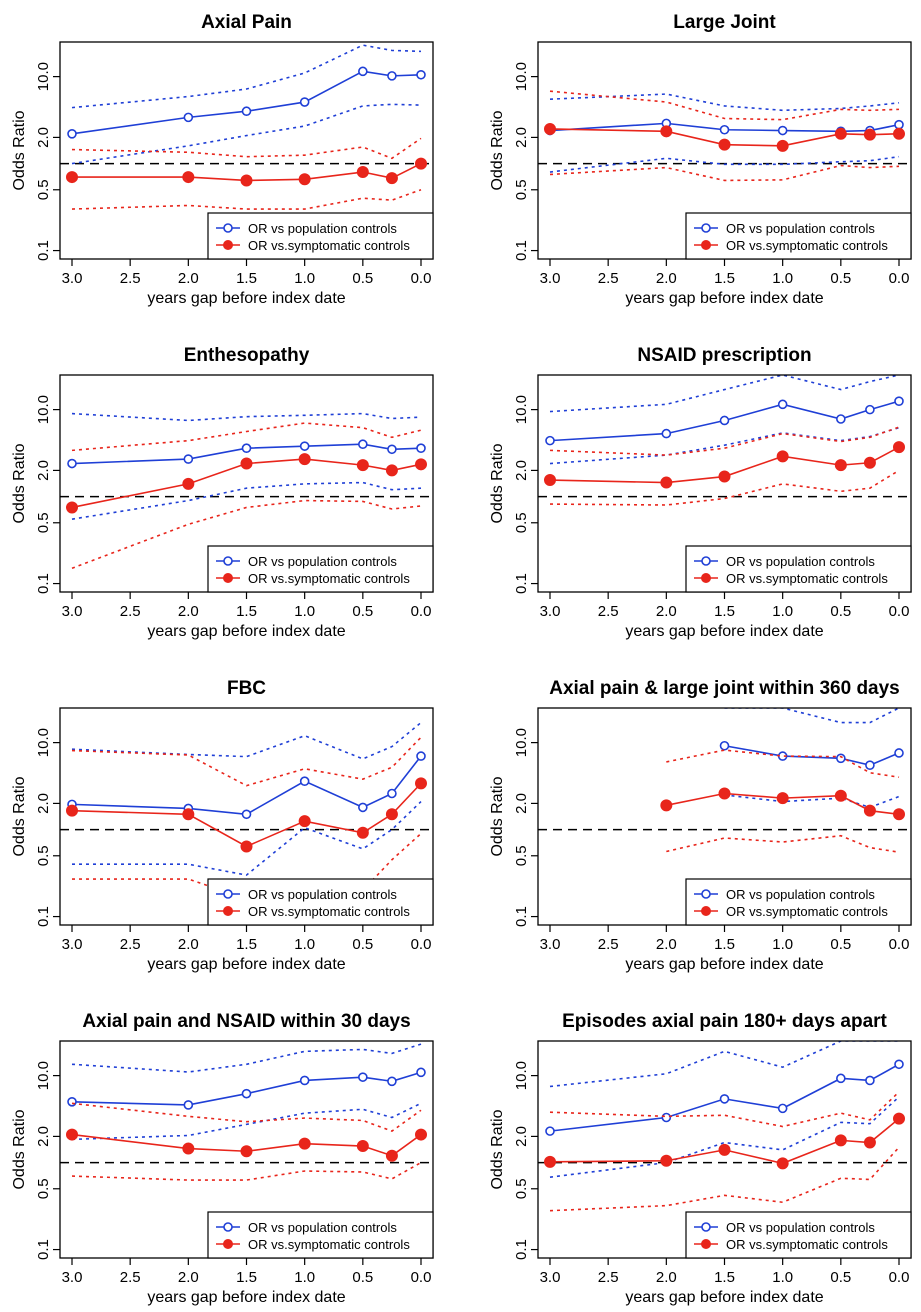 The width and height of the screenshot is (921, 1312). I want to click on ci-lower-sym, so click(246, 199).